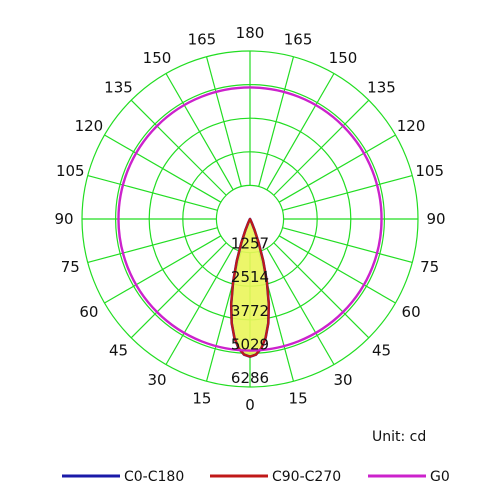  I want to click on radial-tick-label: 2514, so click(250, 277).